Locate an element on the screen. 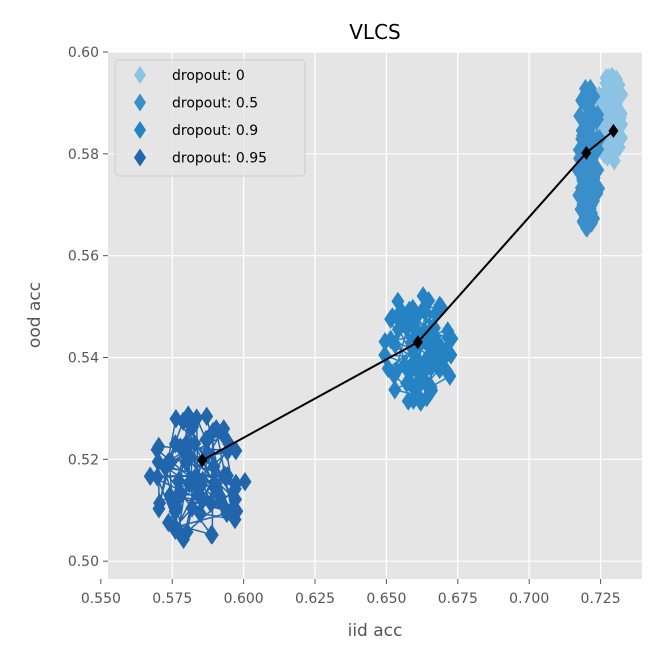  legend-box is located at coordinates (210, 118).